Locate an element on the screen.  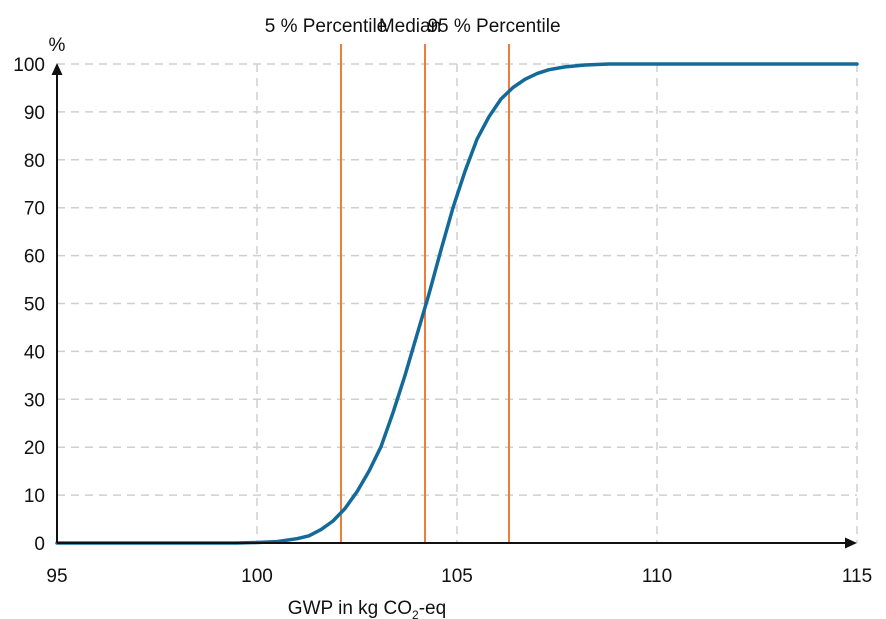
y-tick-label: 60 is located at coordinates (34, 257).